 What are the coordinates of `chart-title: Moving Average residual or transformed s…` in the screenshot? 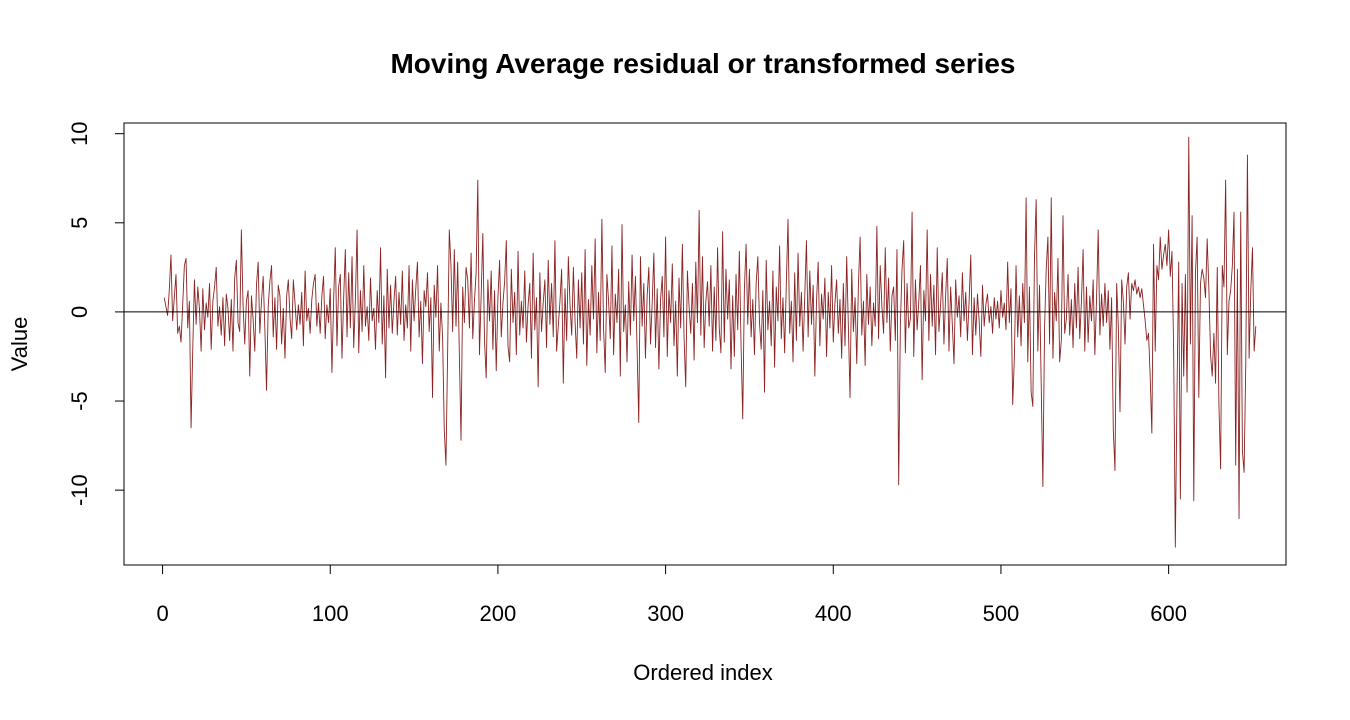 It's located at (702, 63).